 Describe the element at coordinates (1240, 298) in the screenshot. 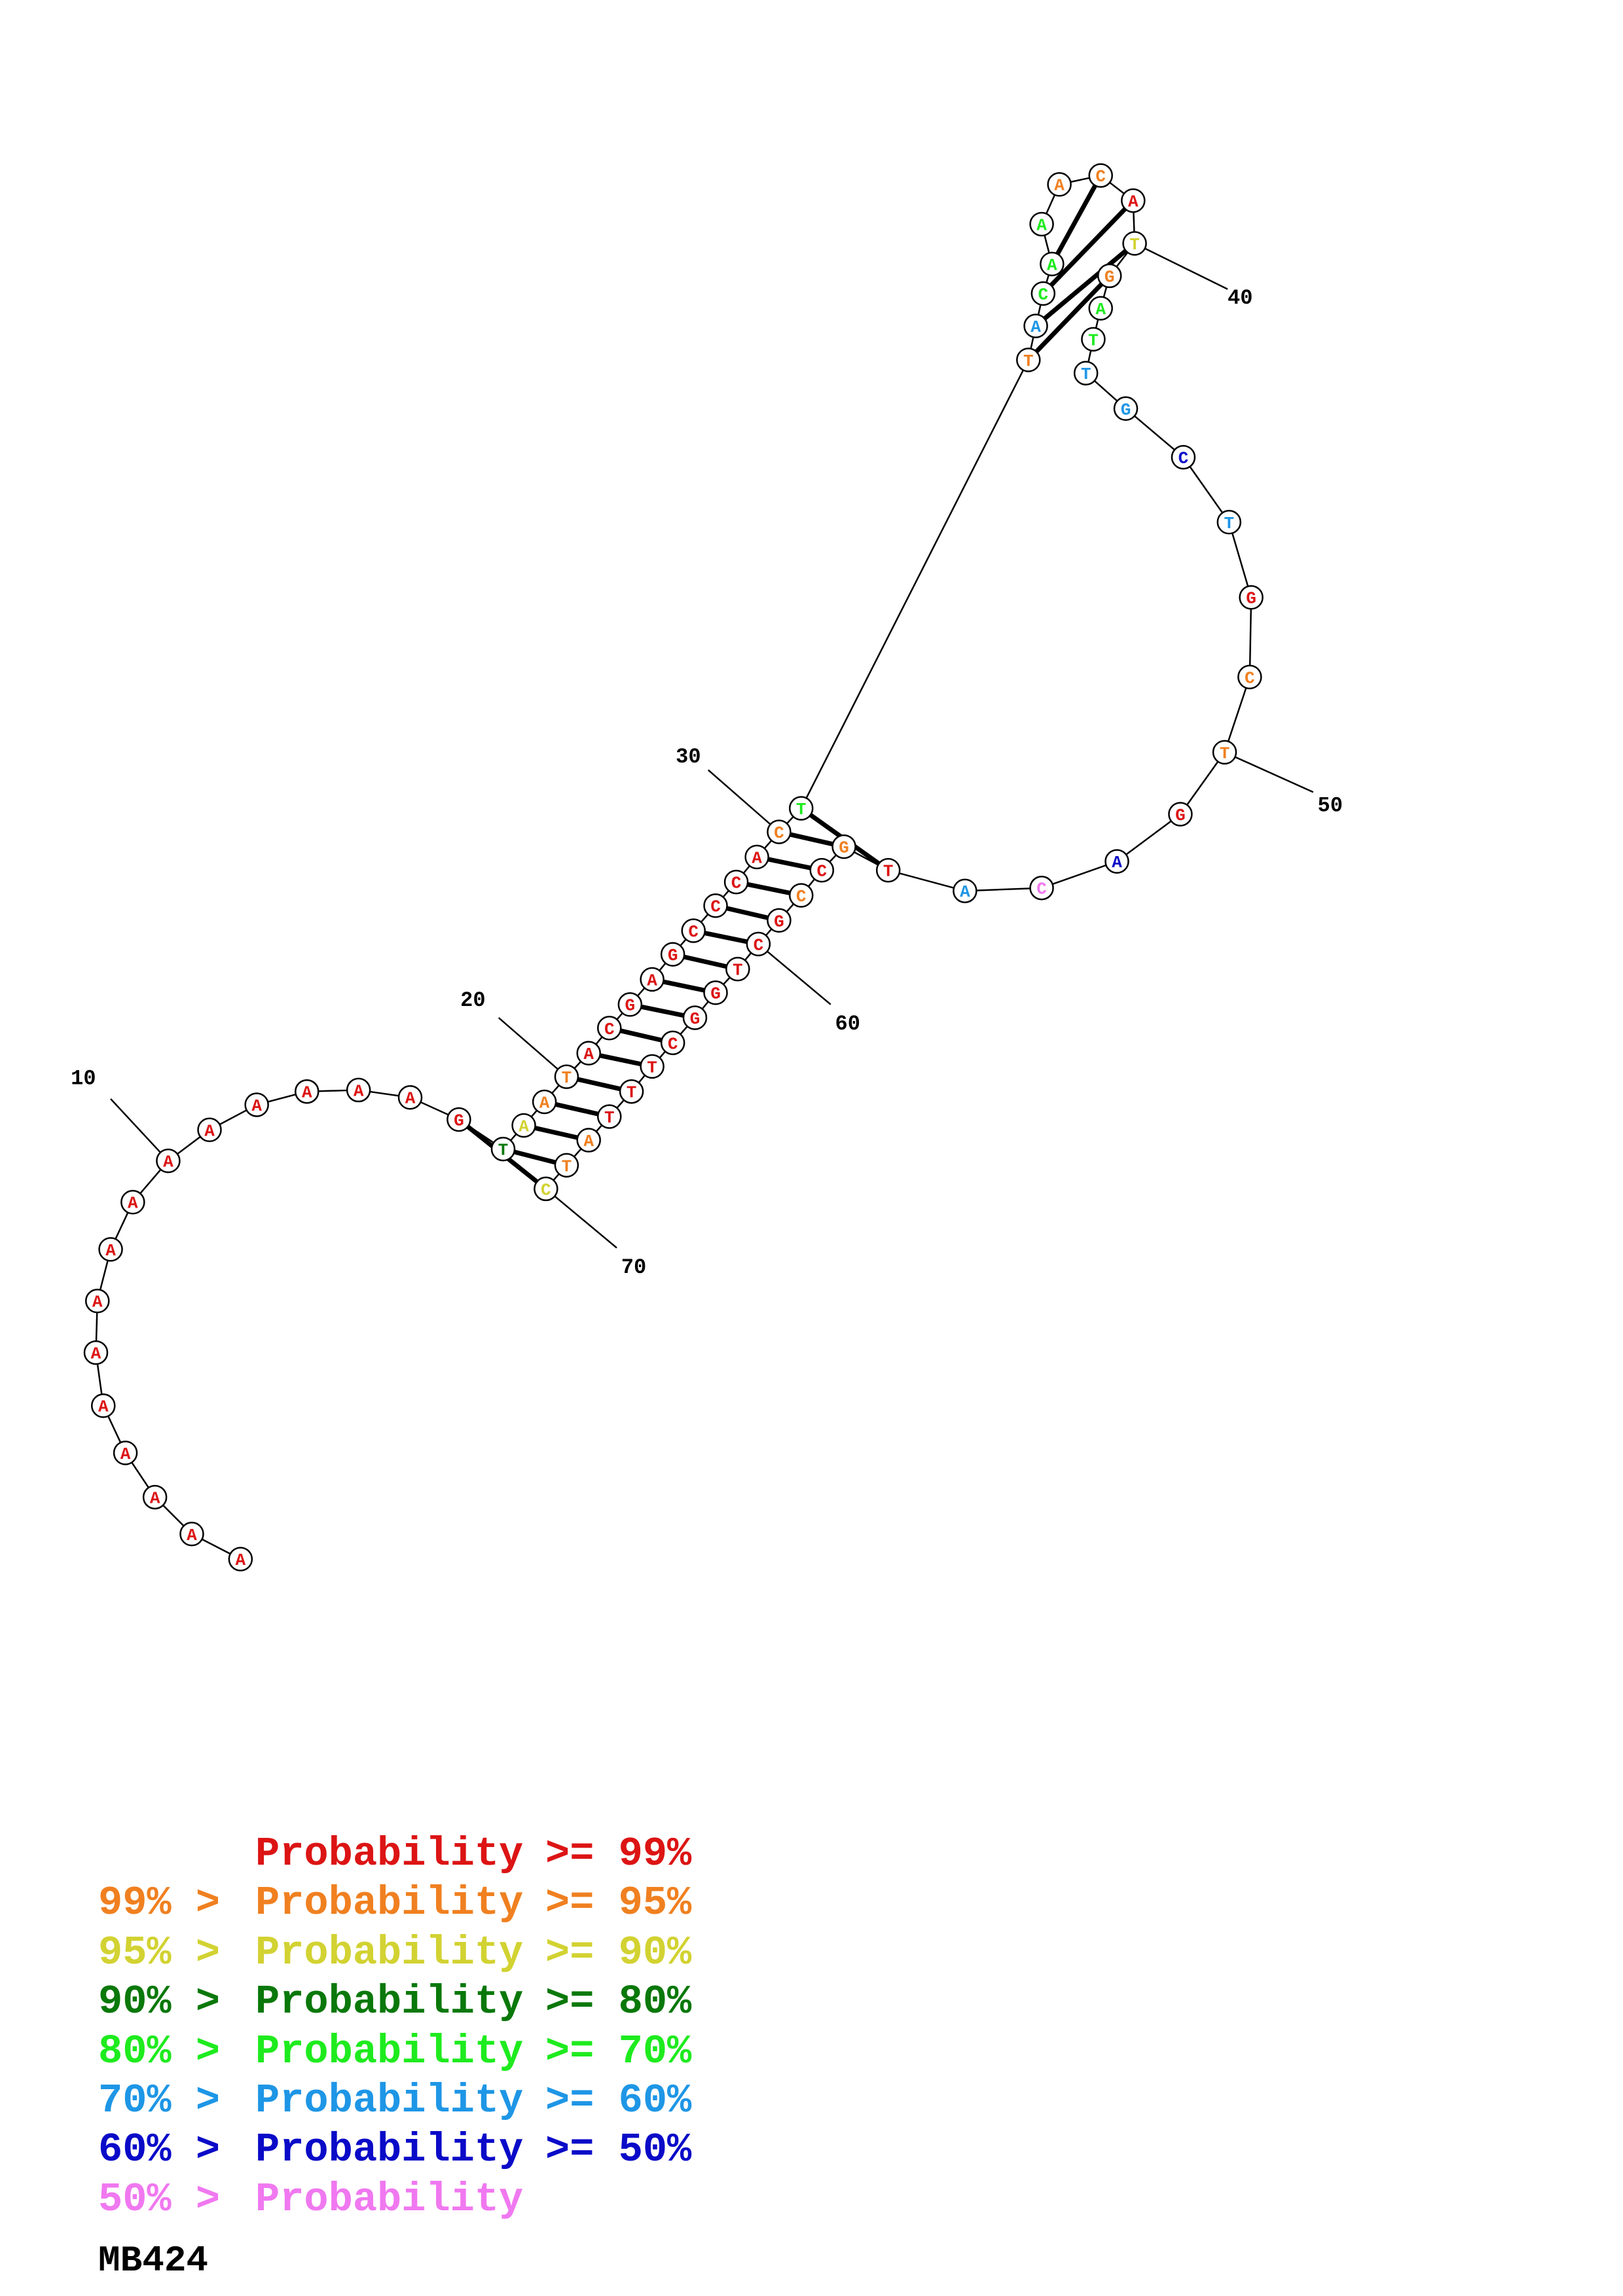

I see `position-label: 40` at that location.